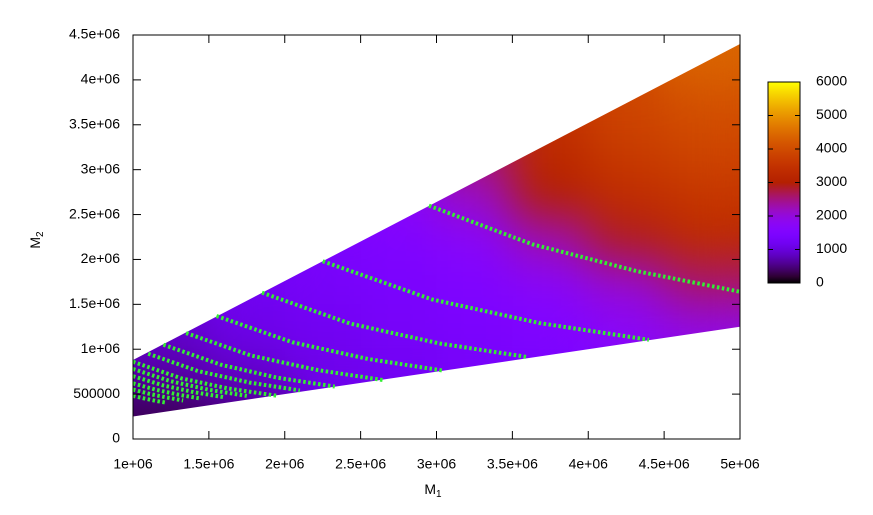  I want to click on y-axis-label-main: M, so click(35, 243).